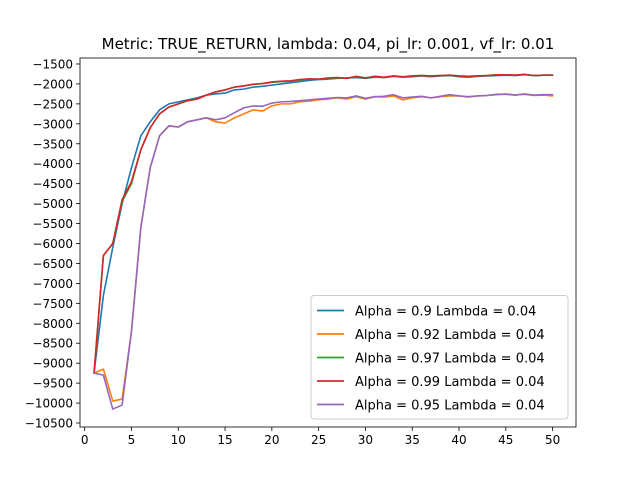 The height and width of the screenshot is (480, 640). I want to click on y-tick-label: −1500, so click(52, 64).